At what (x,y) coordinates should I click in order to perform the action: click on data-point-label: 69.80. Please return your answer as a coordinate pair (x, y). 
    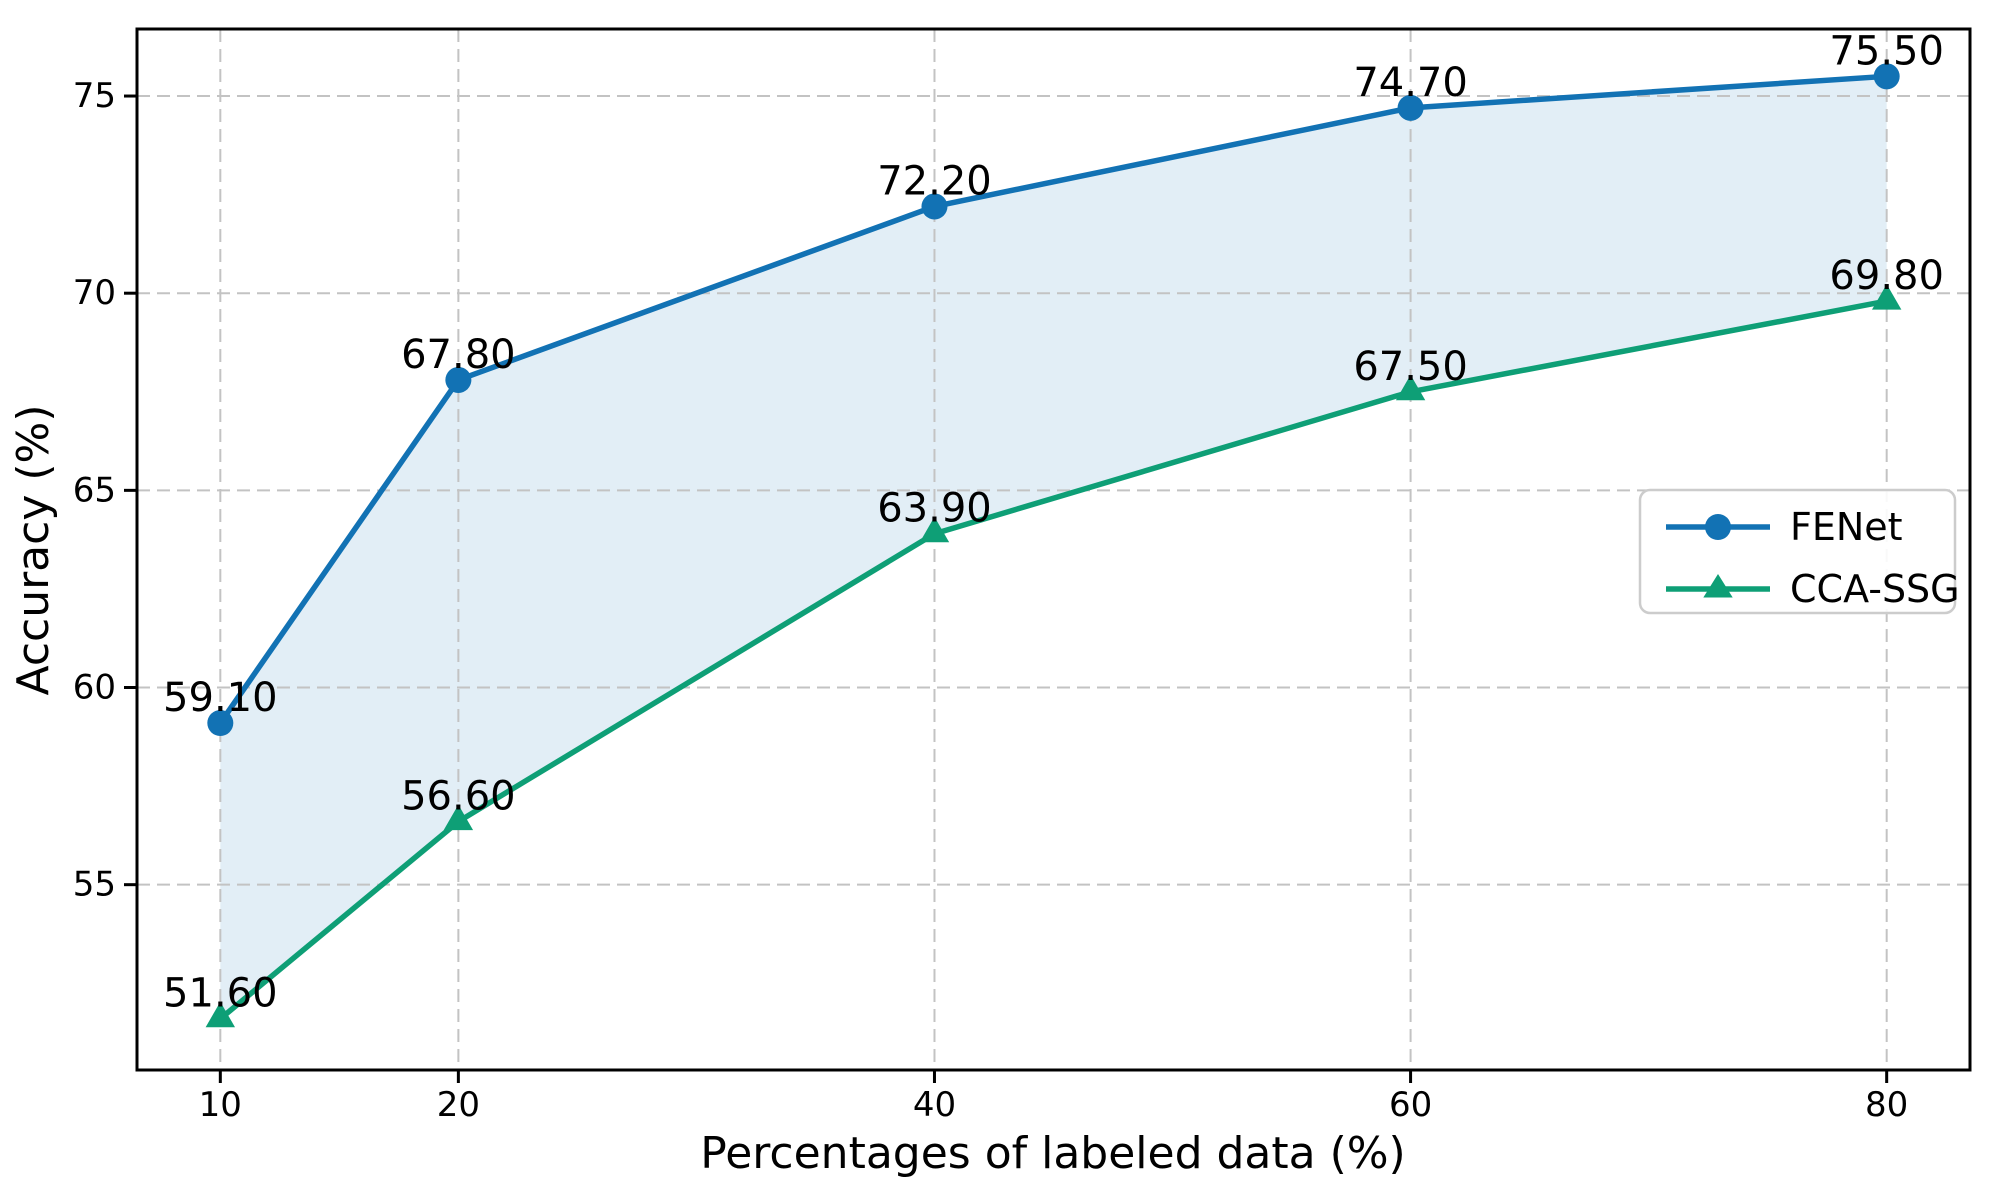
    Looking at the image, I should click on (1886, 276).